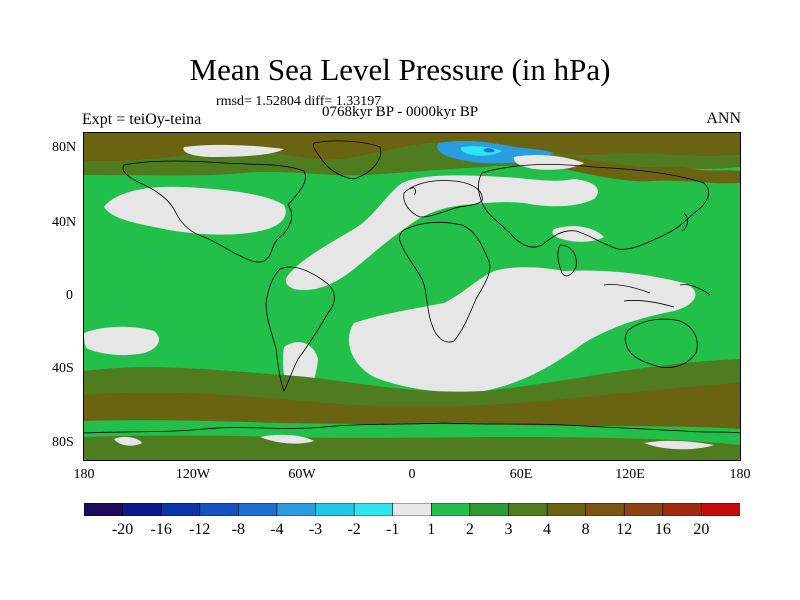  Describe the element at coordinates (238, 529) in the screenshot. I see `colorbar-label: -8` at that location.